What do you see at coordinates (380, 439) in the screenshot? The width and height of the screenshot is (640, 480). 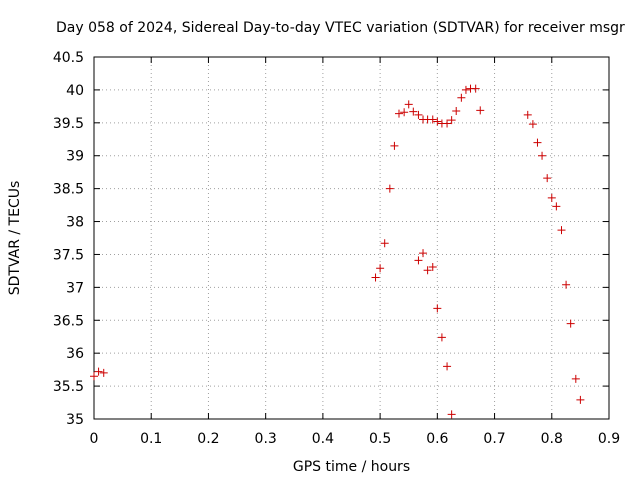 I see `x-tick-label: 0.5` at bounding box center [380, 439].